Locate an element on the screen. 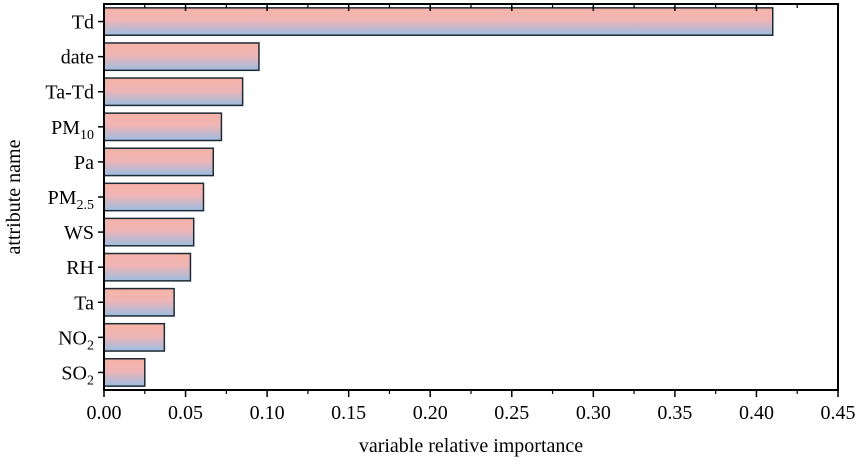 This screenshot has width=858, height=465. x-axis-title: variable relative importance is located at coordinates (471, 446).